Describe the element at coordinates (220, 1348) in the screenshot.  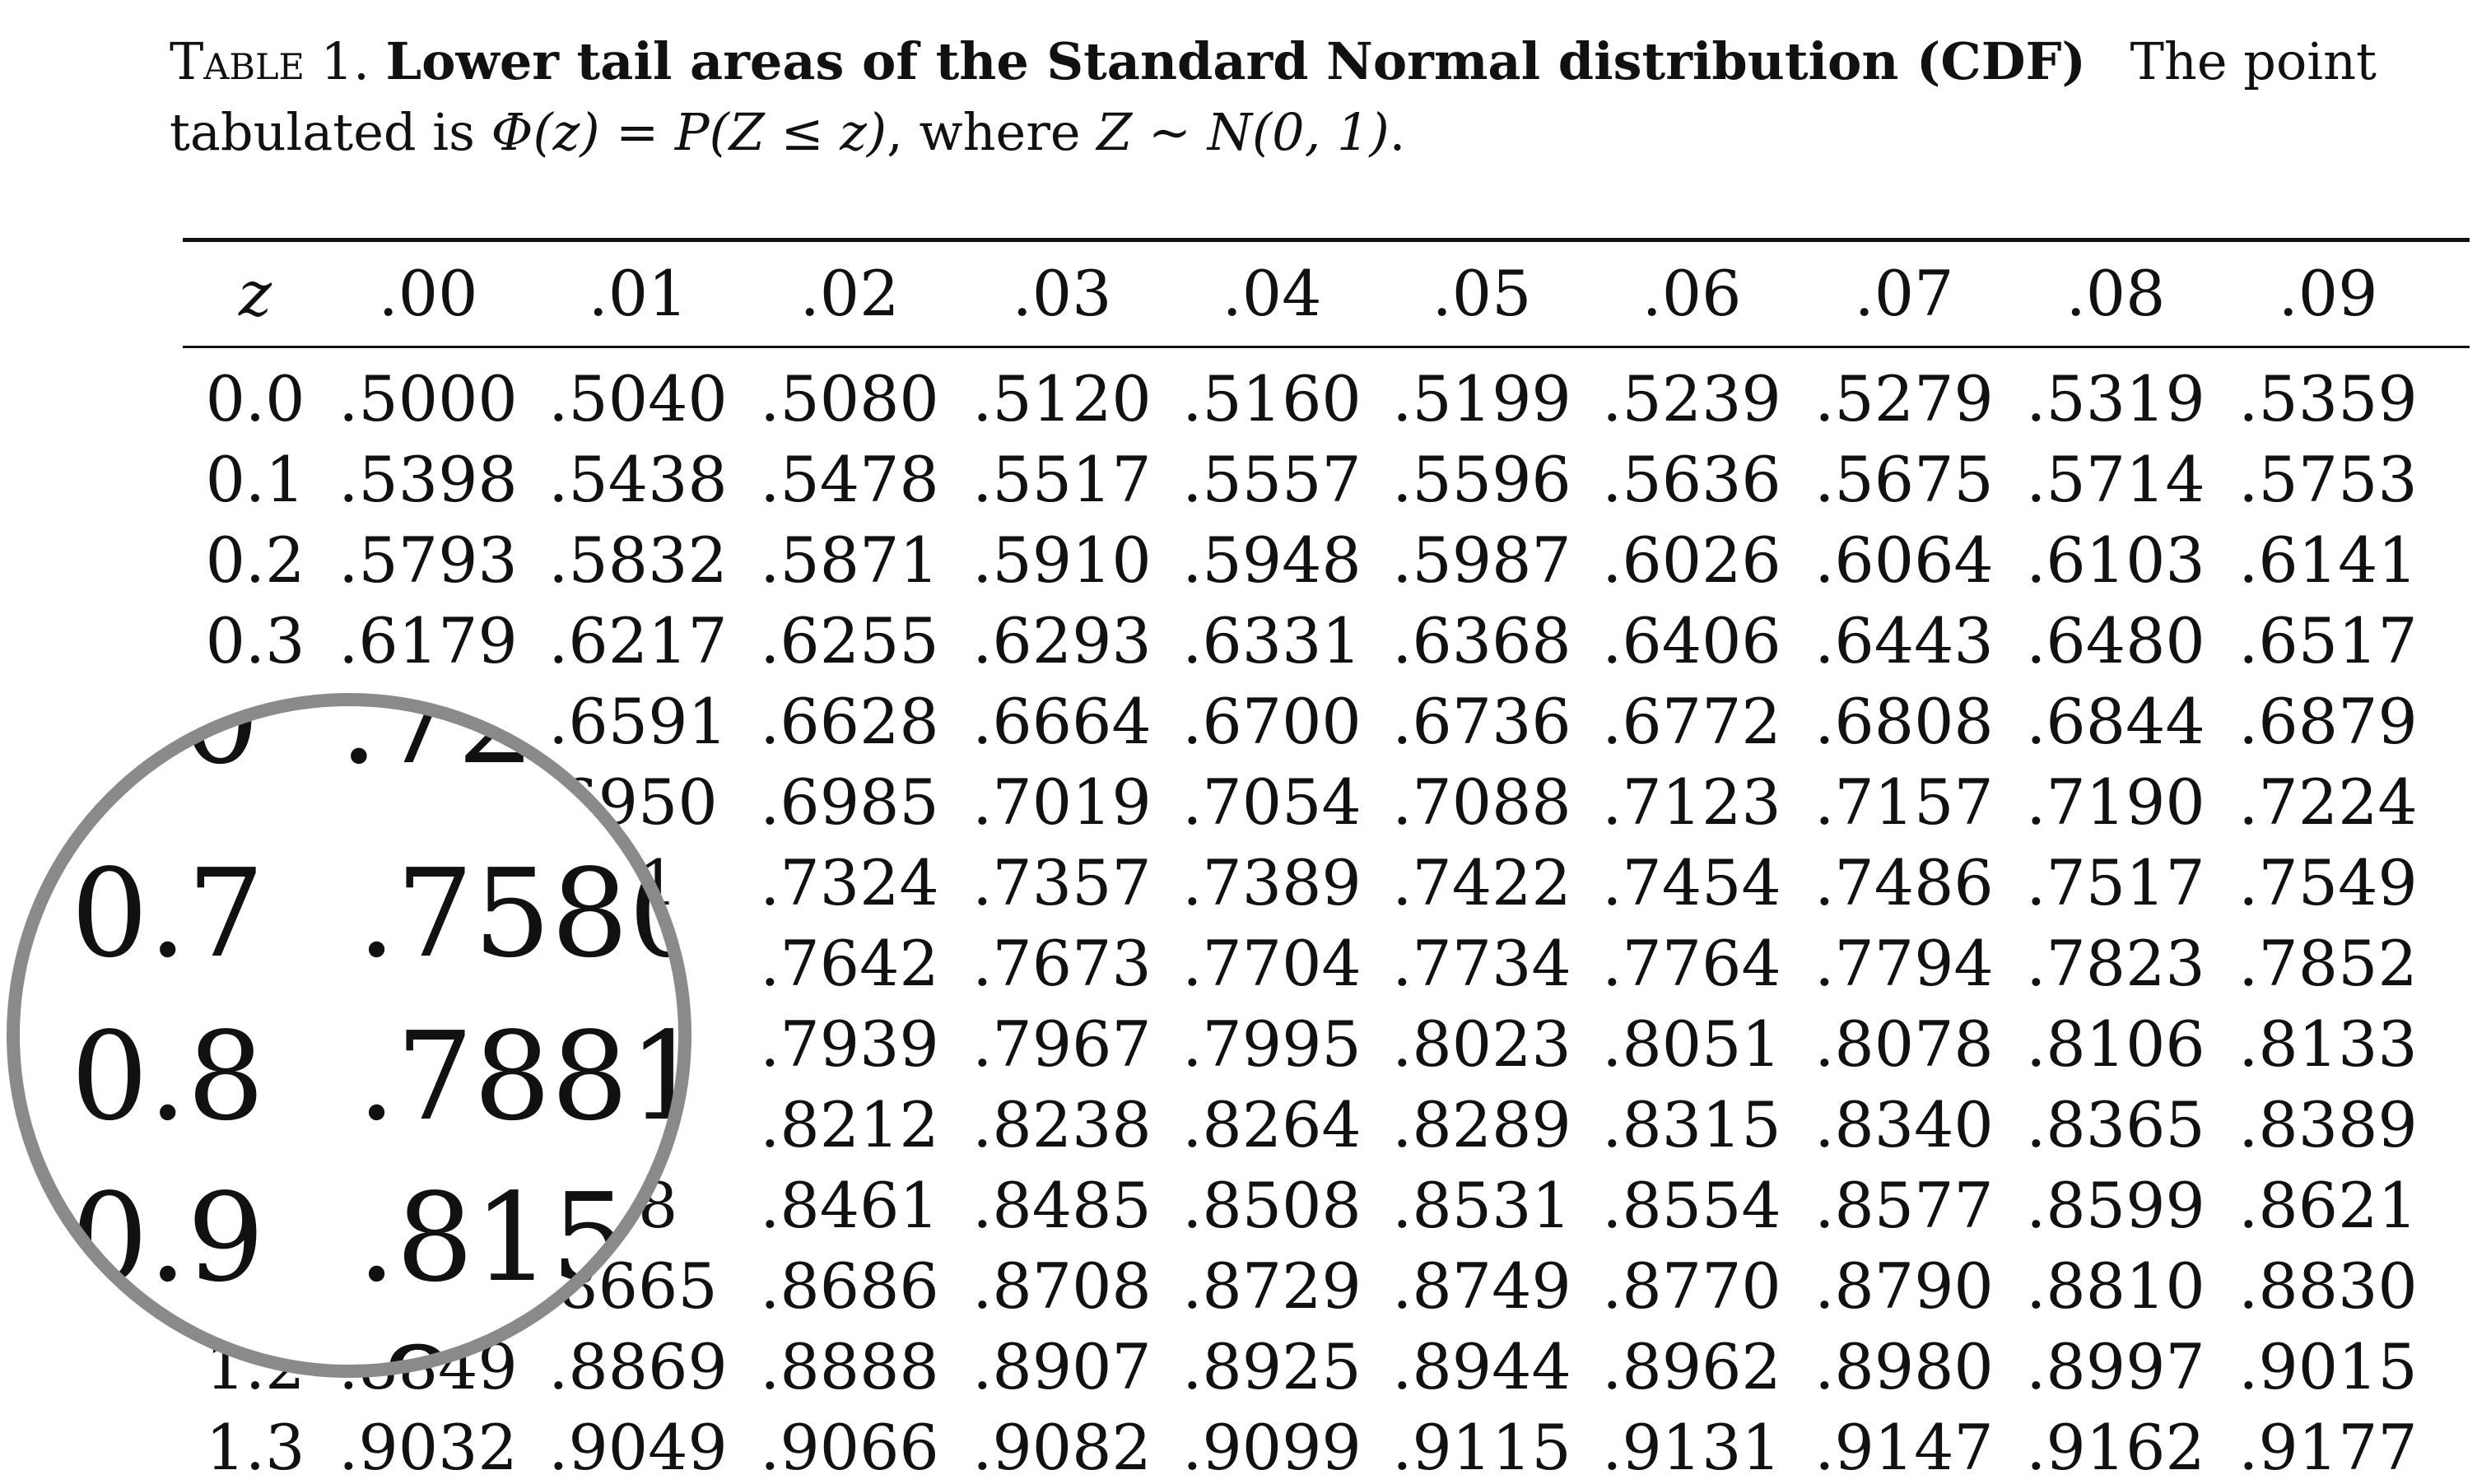
I see `magnifier-fragment-bottom-z: 0` at that location.